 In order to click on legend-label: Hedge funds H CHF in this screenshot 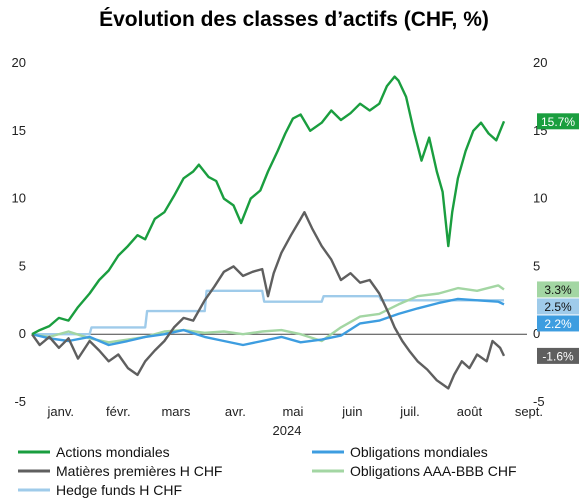, I will do `click(119, 490)`.